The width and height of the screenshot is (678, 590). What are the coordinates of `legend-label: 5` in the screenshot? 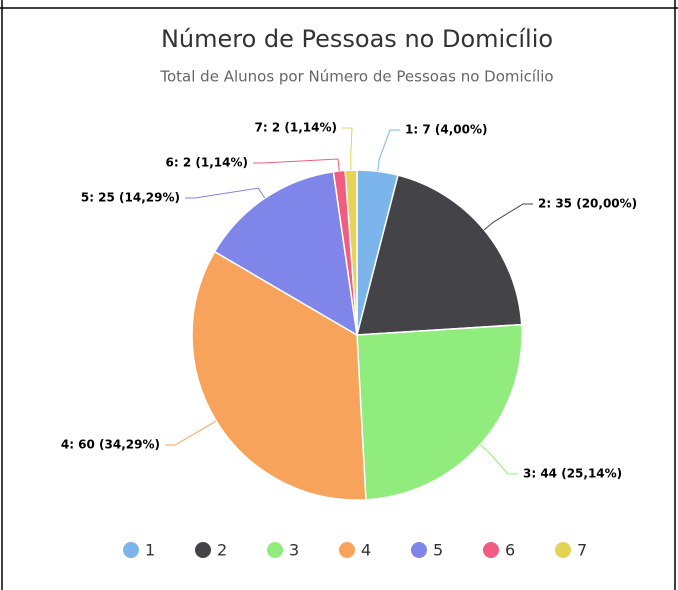 It's located at (438, 550).